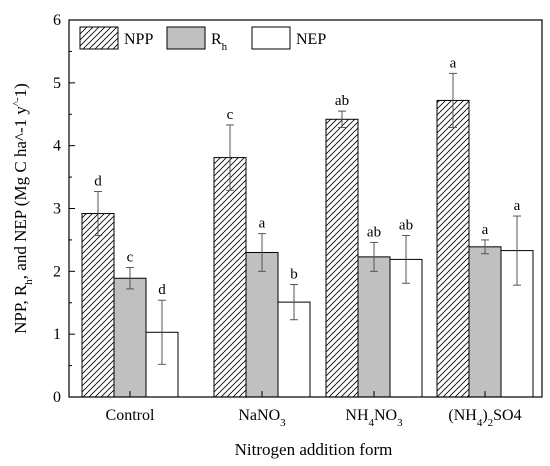  I want to click on significance-letter-rh-1: a, so click(262, 224).